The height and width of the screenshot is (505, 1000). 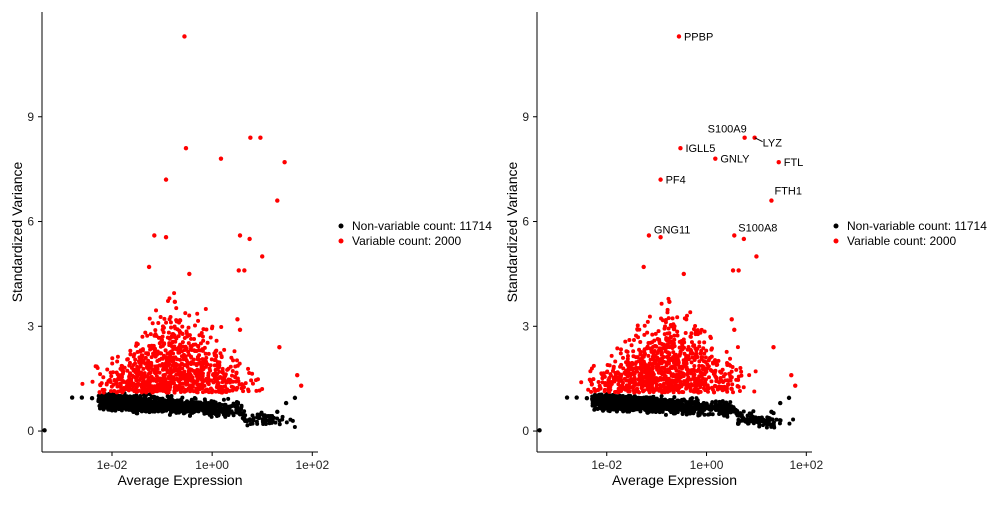 What do you see at coordinates (727, 130) in the screenshot?
I see `gene-label: S100A9` at bounding box center [727, 130].